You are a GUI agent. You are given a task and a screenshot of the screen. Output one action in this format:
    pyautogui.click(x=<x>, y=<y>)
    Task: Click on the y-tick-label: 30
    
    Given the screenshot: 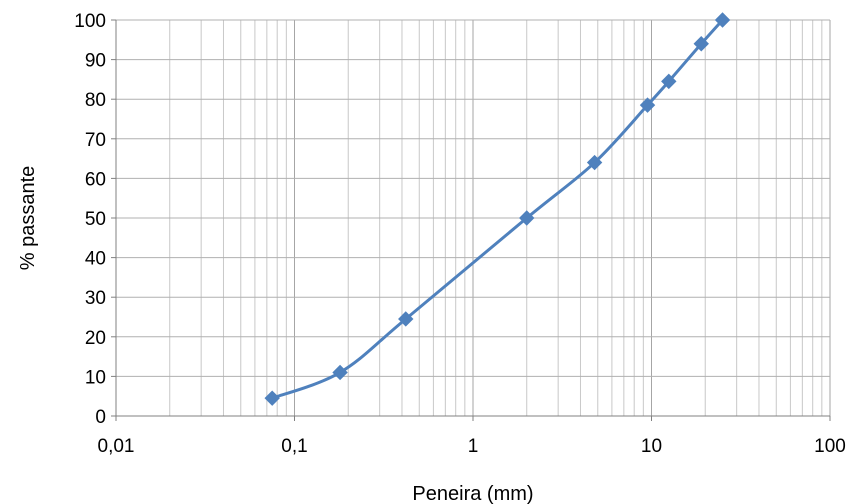 What is the action you would take?
    pyautogui.click(x=95, y=298)
    